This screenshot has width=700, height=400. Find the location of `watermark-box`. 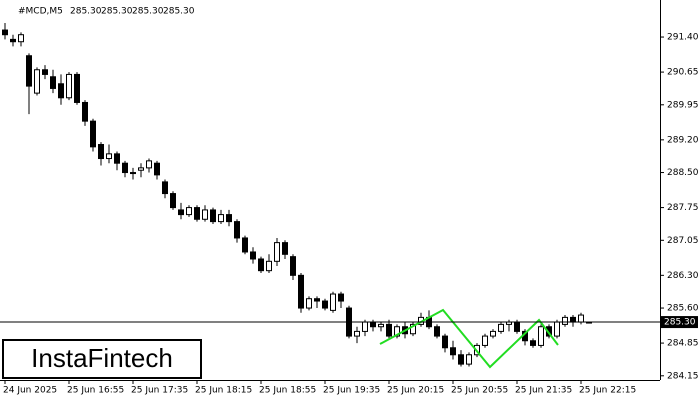

watermark-box is located at coordinates (102, 359).